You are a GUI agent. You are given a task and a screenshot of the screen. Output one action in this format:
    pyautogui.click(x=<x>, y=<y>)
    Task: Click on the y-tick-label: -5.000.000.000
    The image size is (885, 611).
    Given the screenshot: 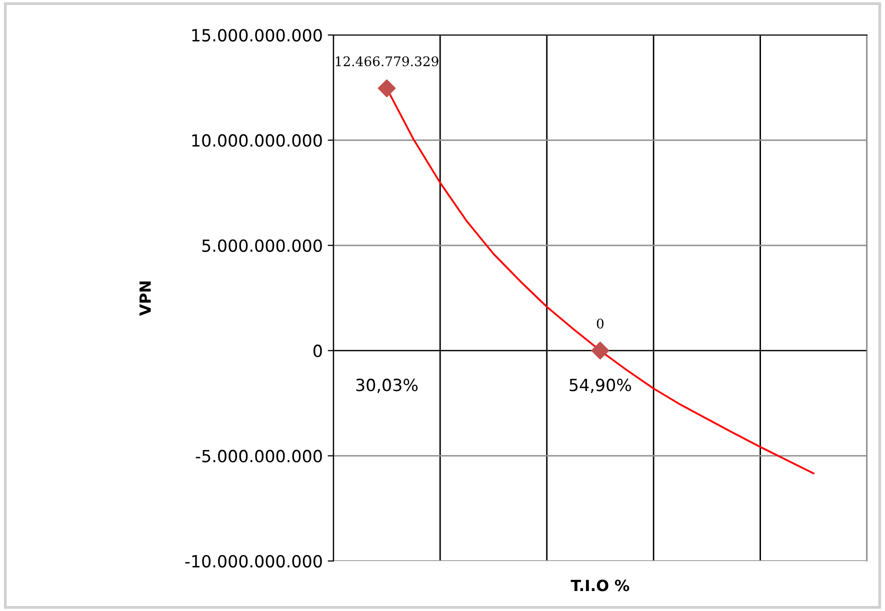 What is the action you would take?
    pyautogui.click(x=259, y=456)
    